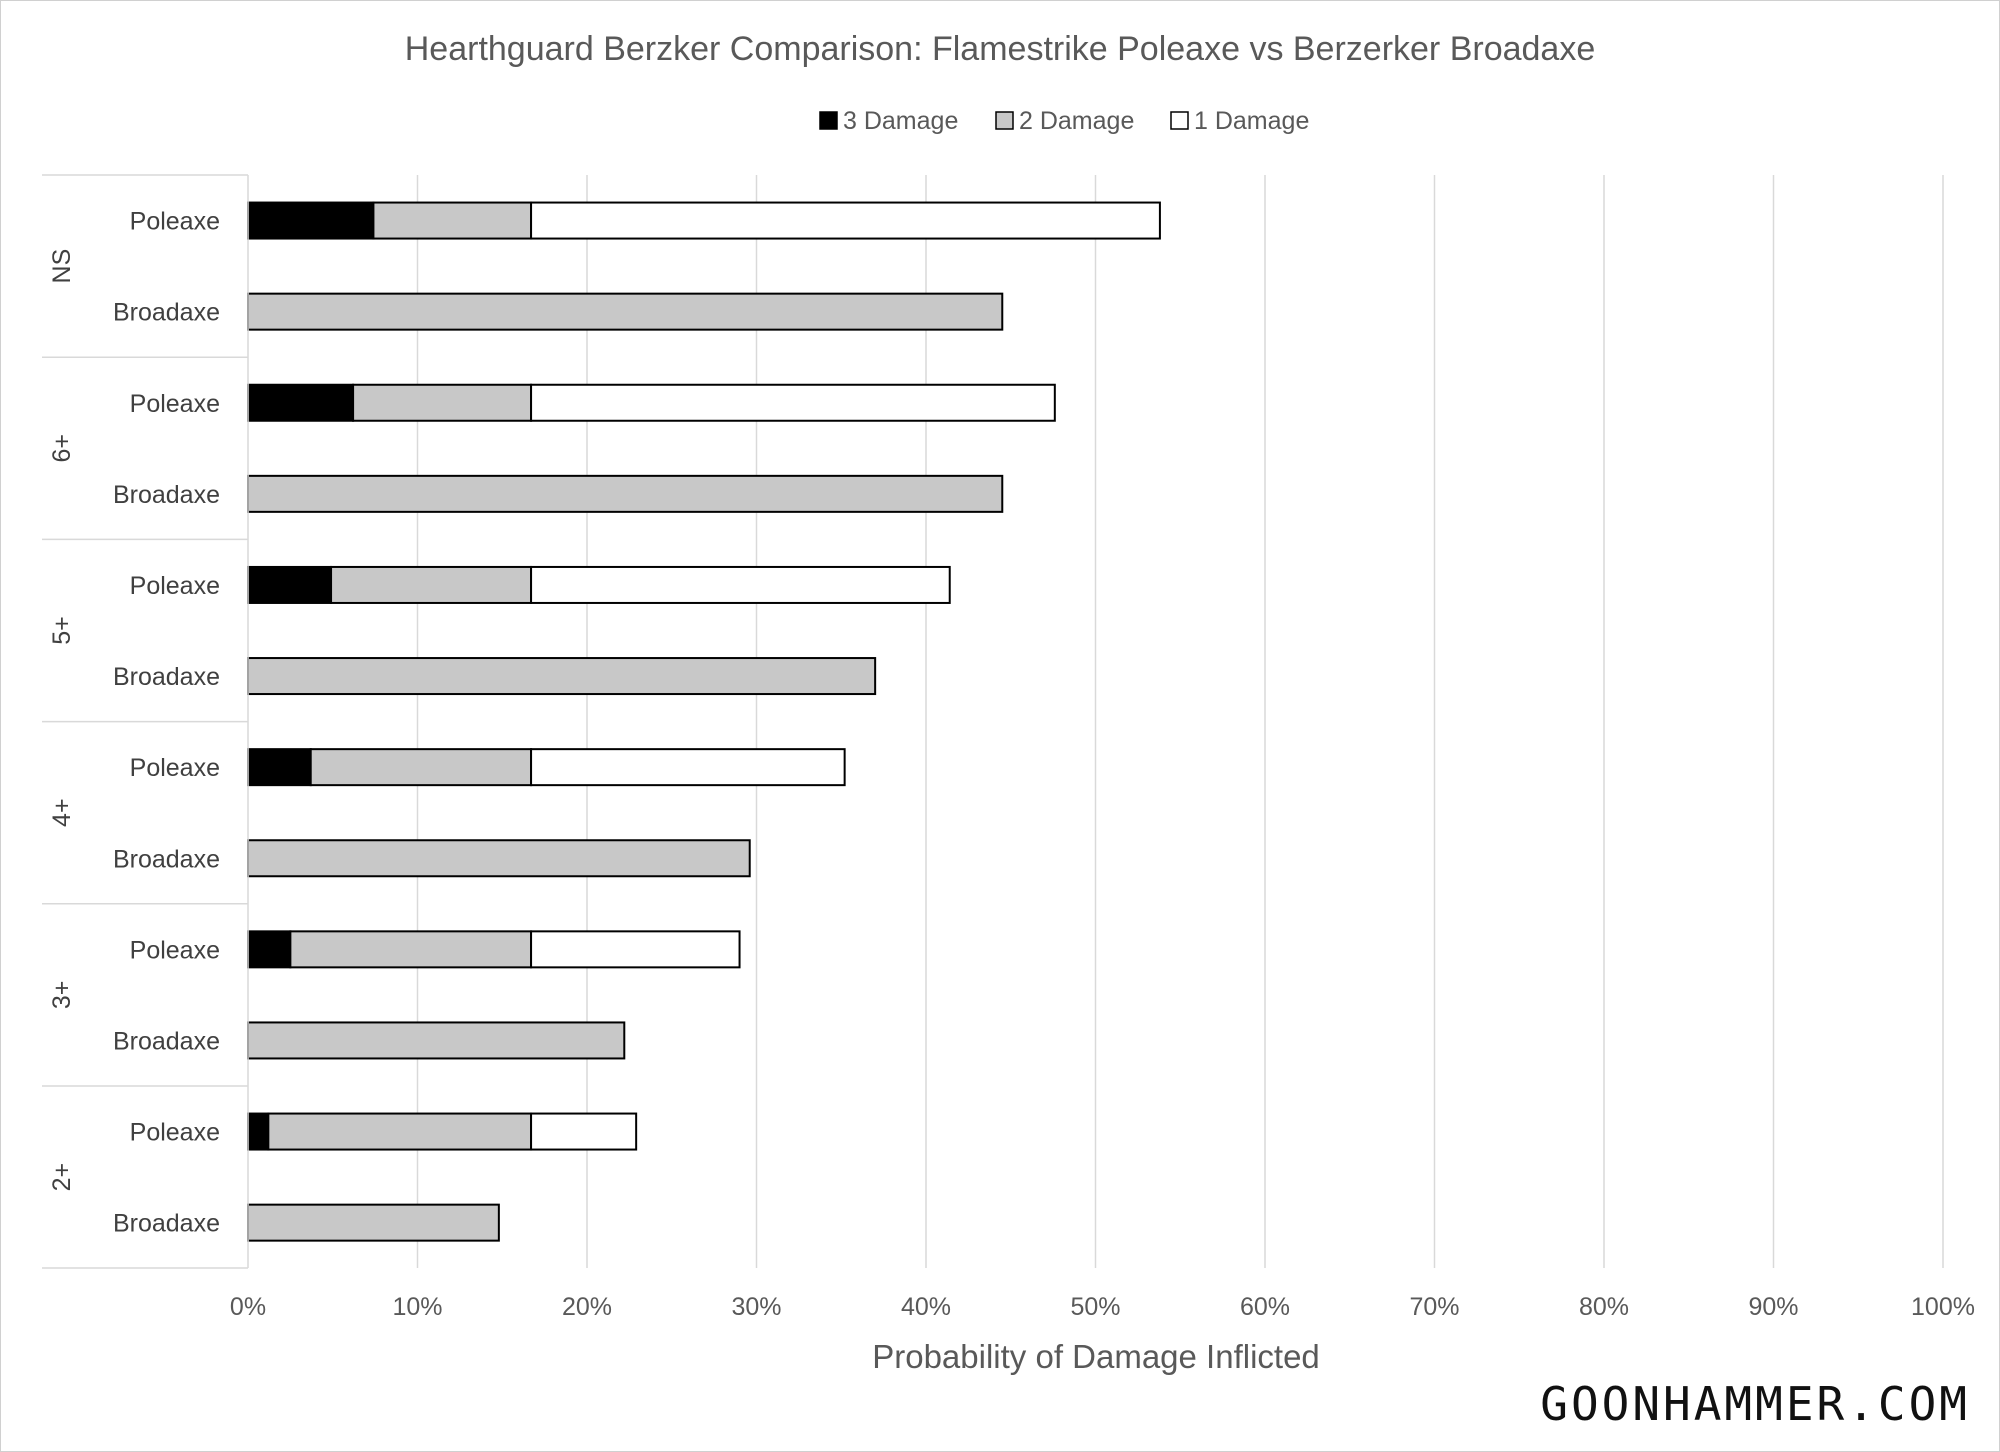  What do you see at coordinates (62, 1177) in the screenshot?
I see `group-label: 2+` at bounding box center [62, 1177].